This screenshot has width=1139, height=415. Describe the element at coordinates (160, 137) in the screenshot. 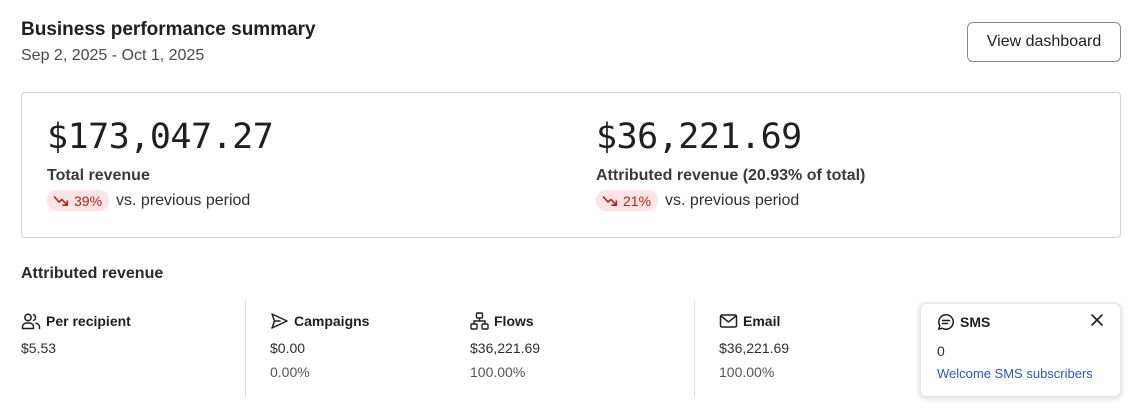

I see `total-revenue-value: $173,047.27` at that location.